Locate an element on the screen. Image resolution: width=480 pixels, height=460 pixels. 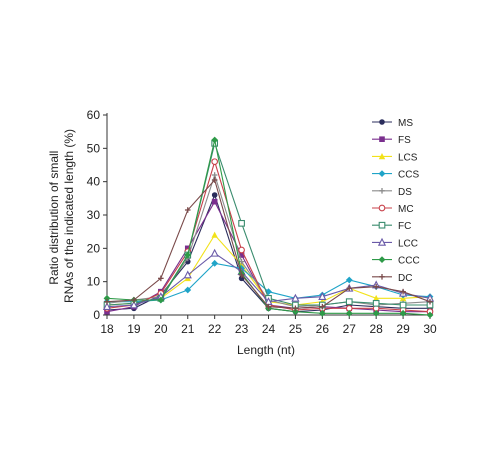
x-tick-label: 29 is located at coordinates (403, 329).